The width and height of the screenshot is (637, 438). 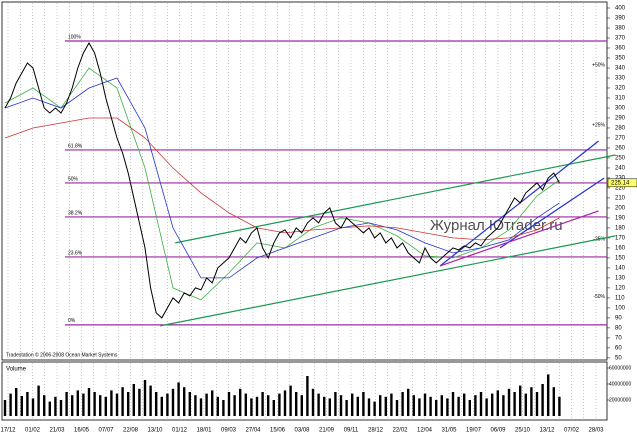 What do you see at coordinates (75, 213) in the screenshot?
I see `fib-level-label: 38.2%` at bounding box center [75, 213].